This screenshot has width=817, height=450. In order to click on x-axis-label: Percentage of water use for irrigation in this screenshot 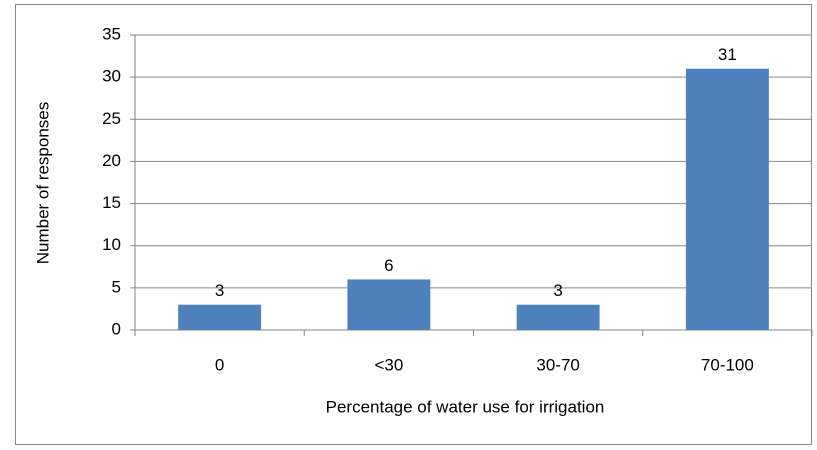, I will do `click(465, 406)`.